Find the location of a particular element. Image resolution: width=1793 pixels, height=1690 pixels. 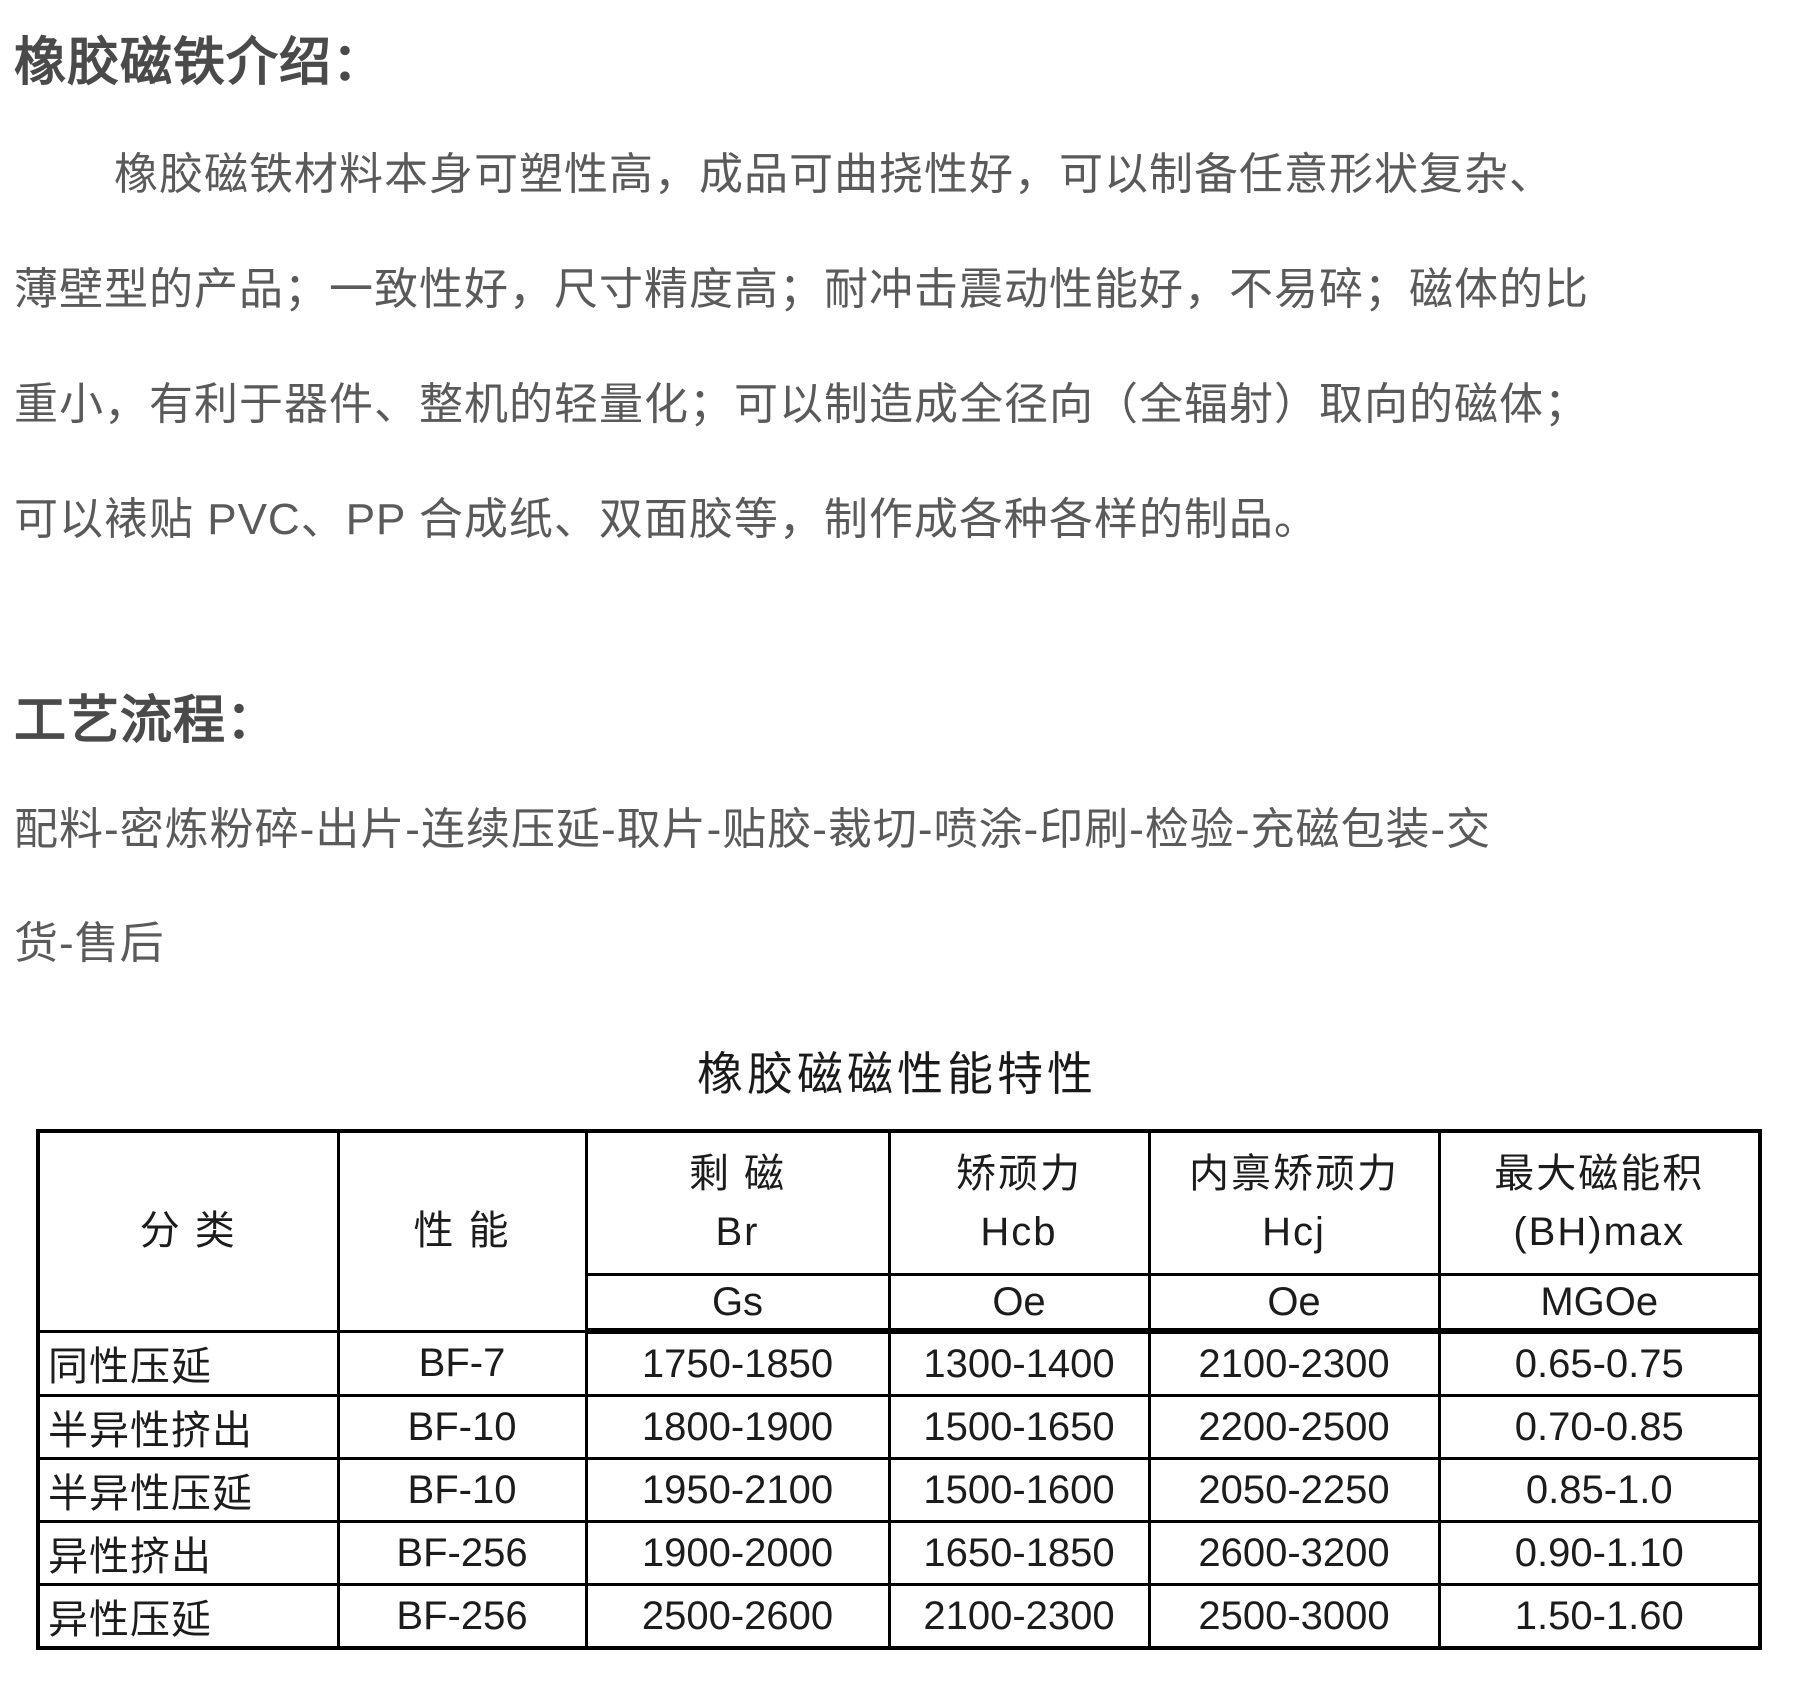

intro-line: 橡胶磁铁材料本身可塑性高，成品可曲挠性好，可以制备任意形状复杂、 is located at coordinates (834, 174).